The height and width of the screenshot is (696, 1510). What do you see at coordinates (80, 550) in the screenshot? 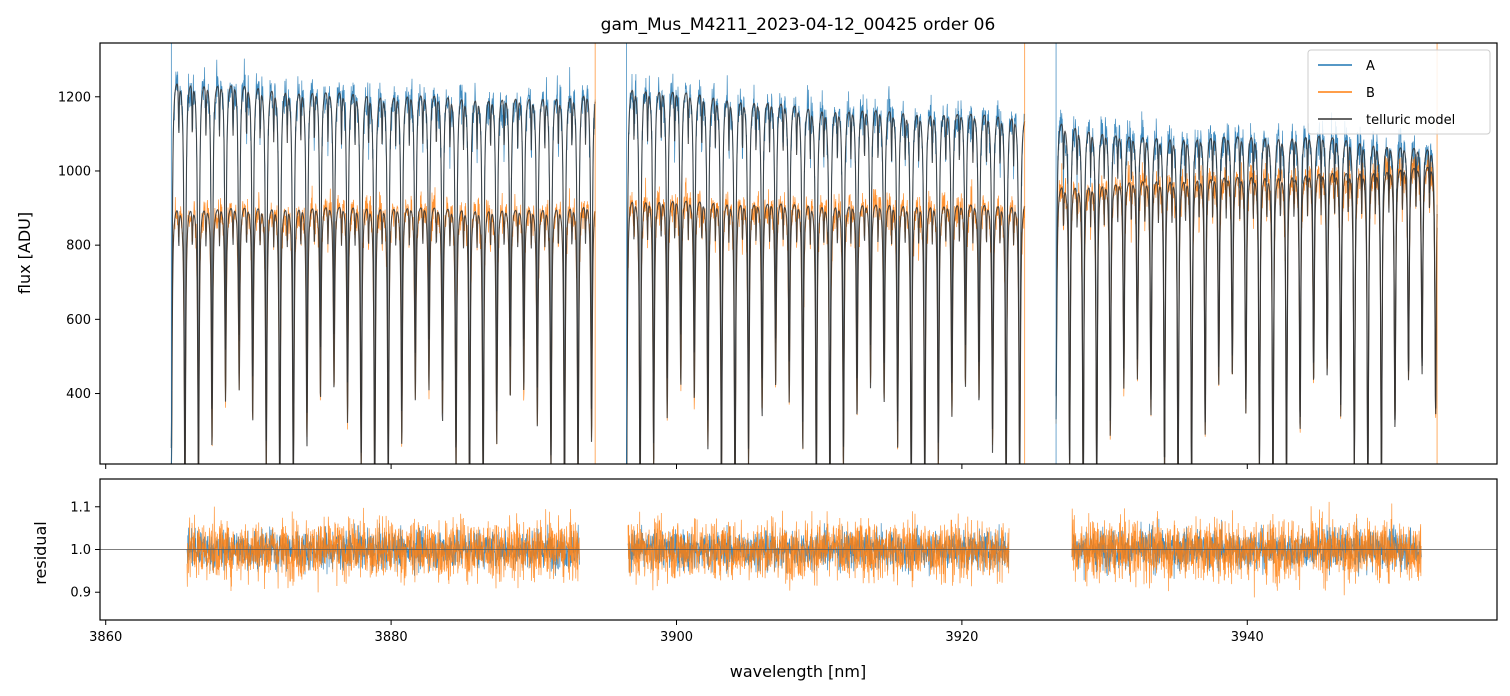
I see `residual-y-tick-label-1: 1.0` at bounding box center [80, 550].